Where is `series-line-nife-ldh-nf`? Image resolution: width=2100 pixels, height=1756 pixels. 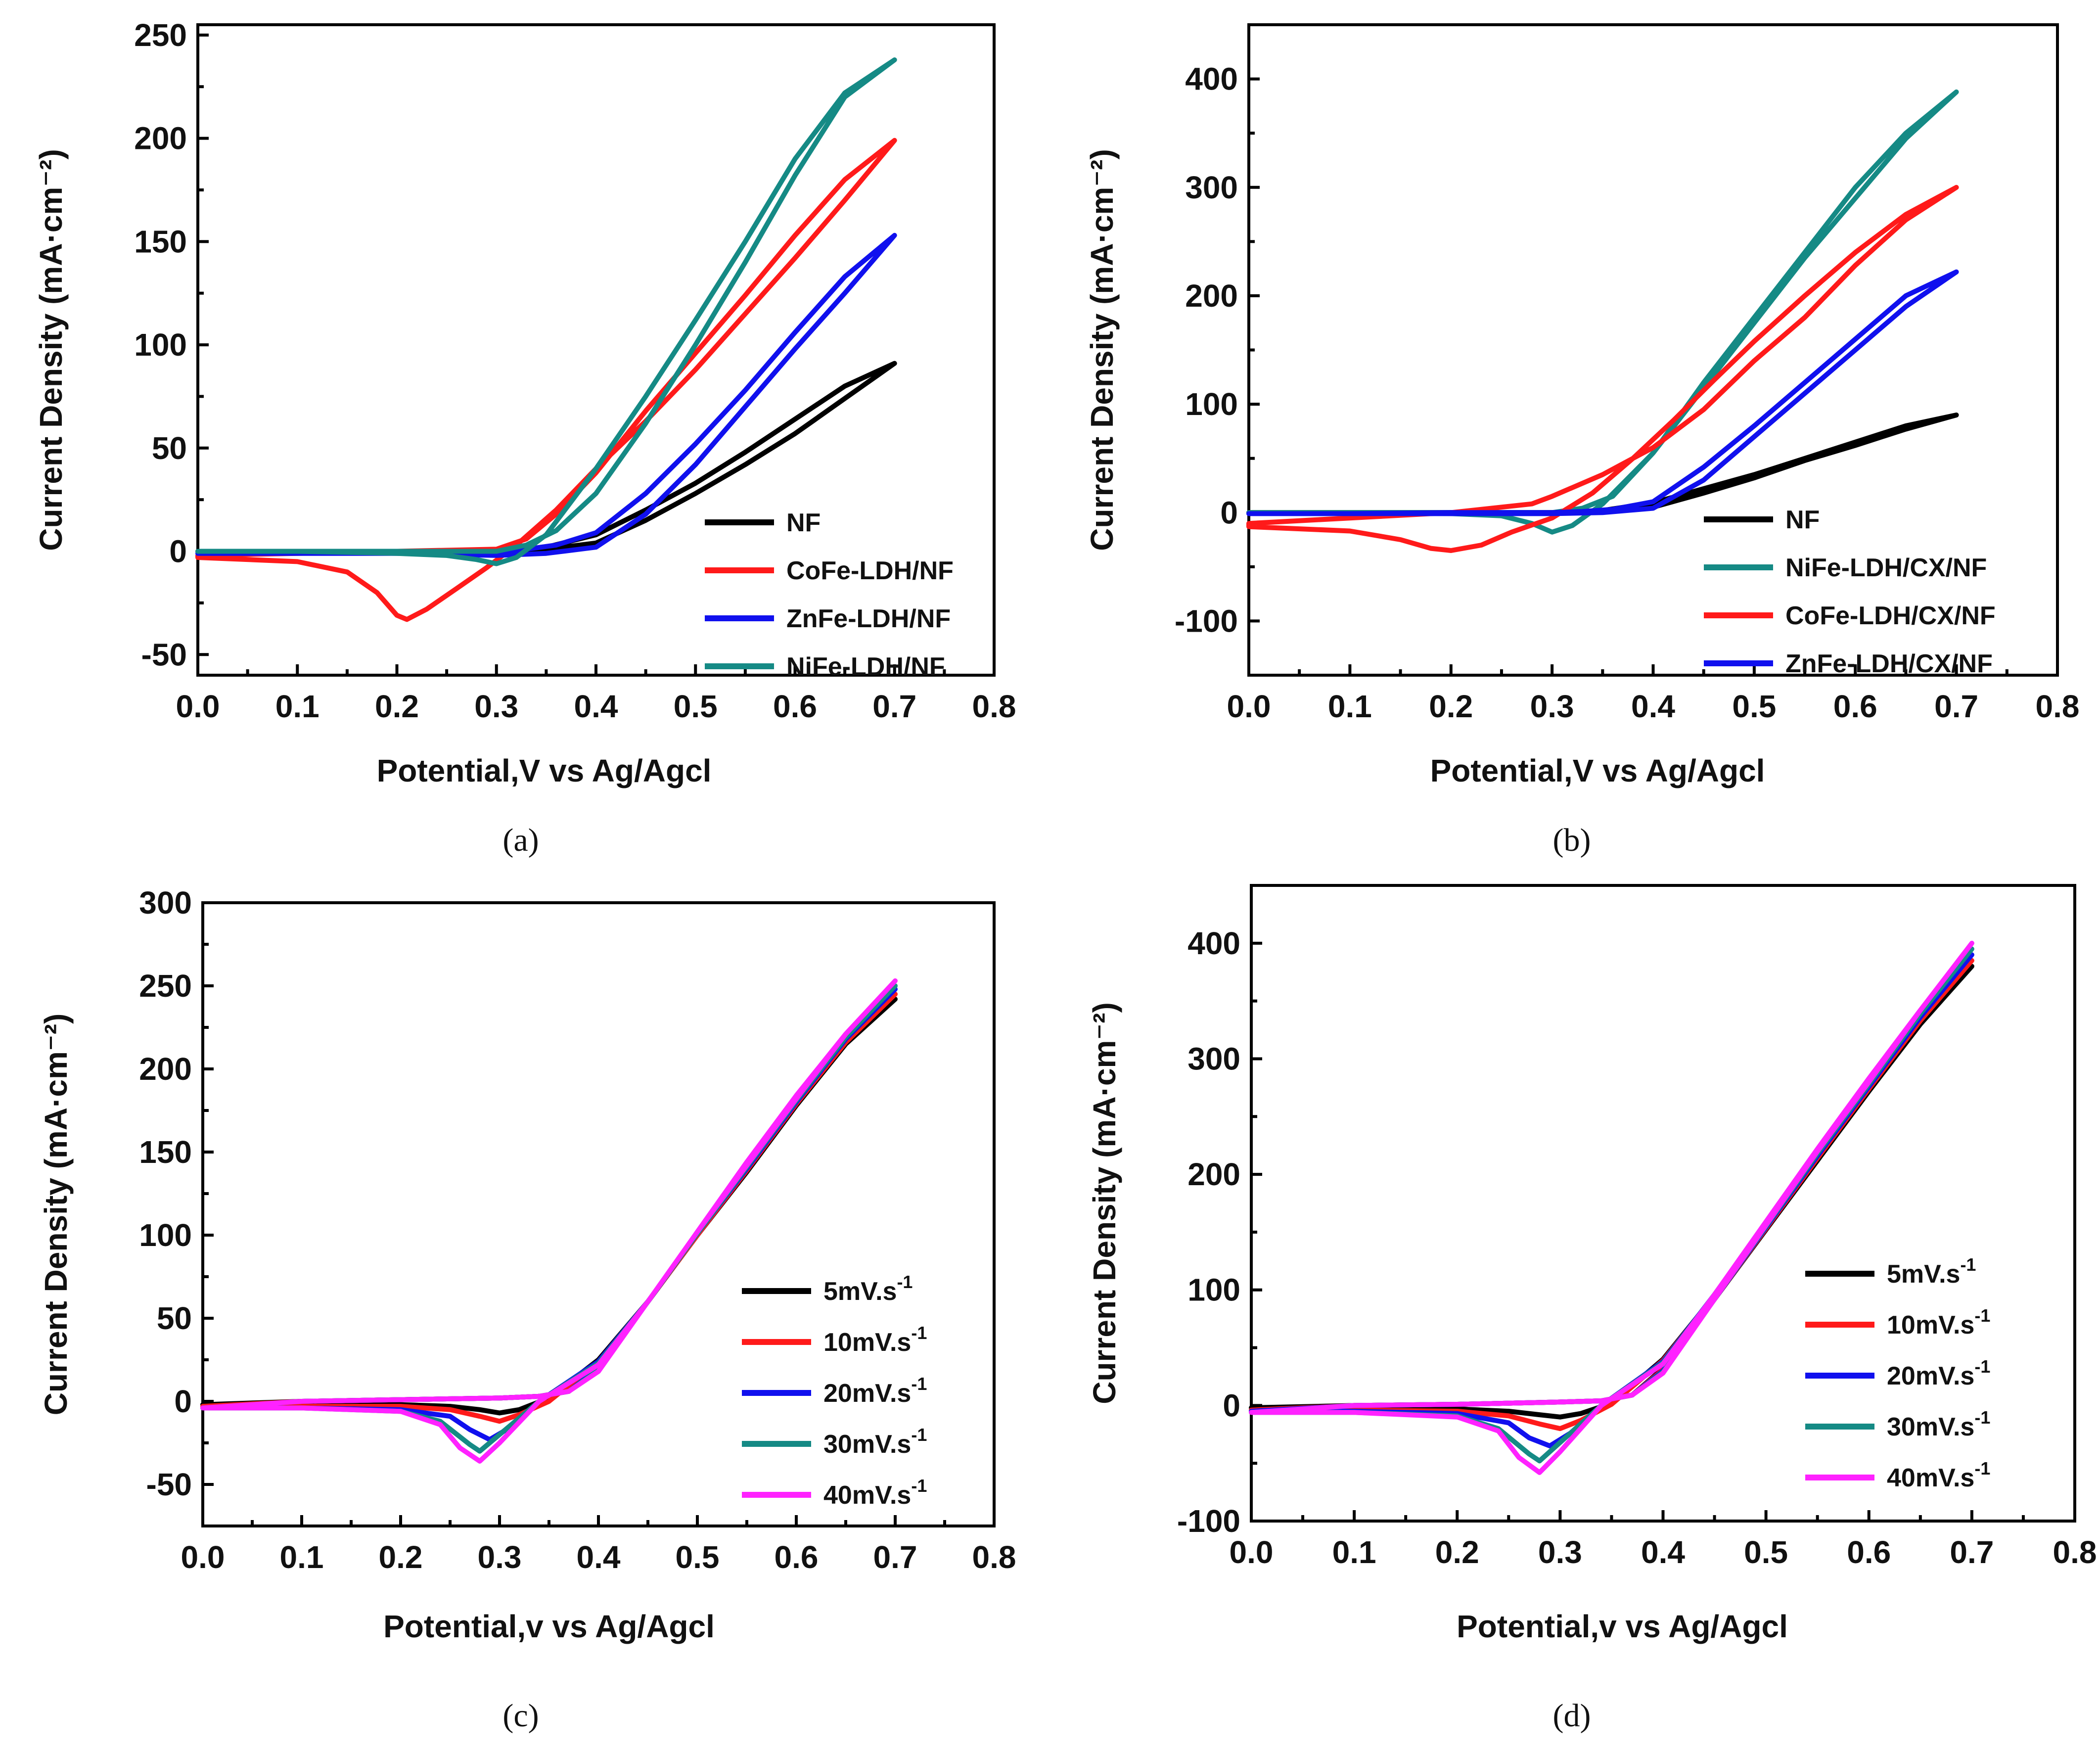
series-line-nife-ldh-nf is located at coordinates (546, 311).